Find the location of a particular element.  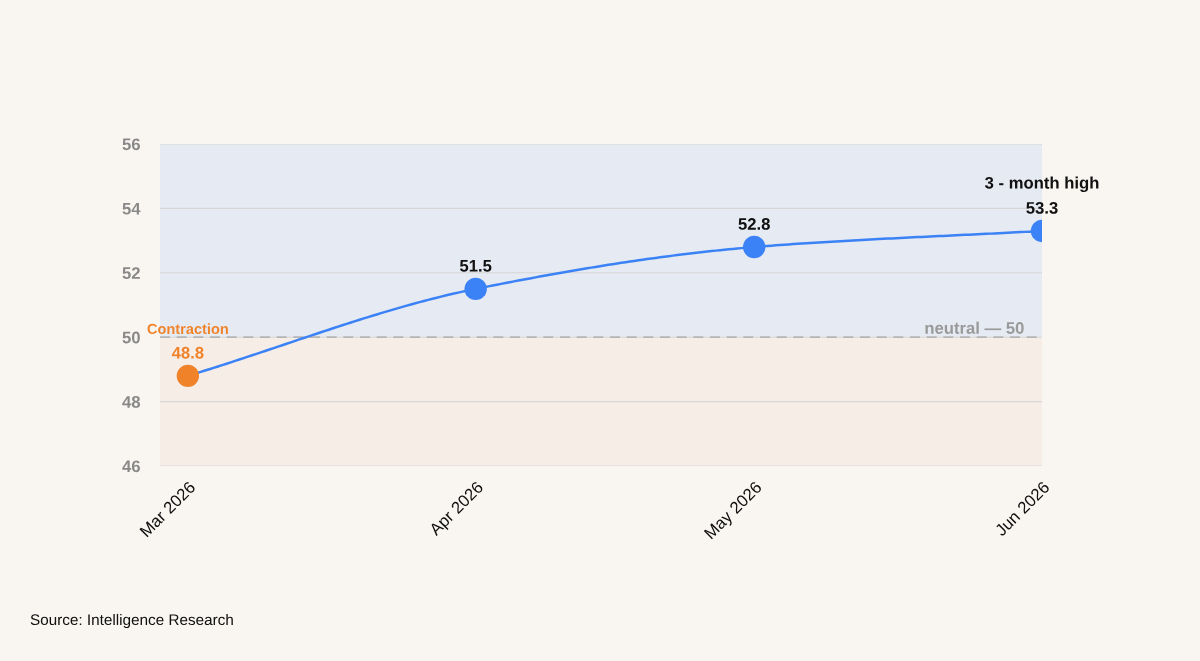

ref-line-label: neutral — 50 is located at coordinates (974, 327).